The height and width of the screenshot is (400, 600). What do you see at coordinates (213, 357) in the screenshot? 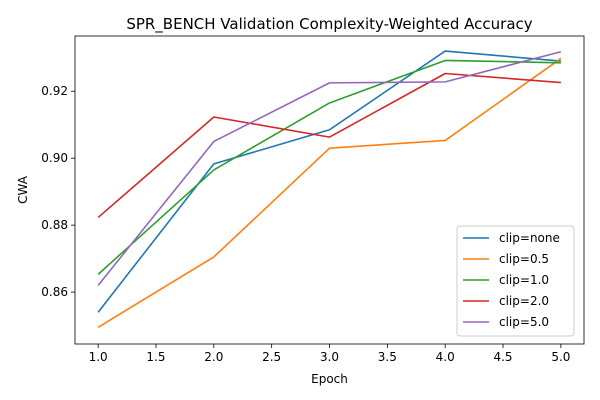
I see `x-tick-label: 2.0` at bounding box center [213, 357].